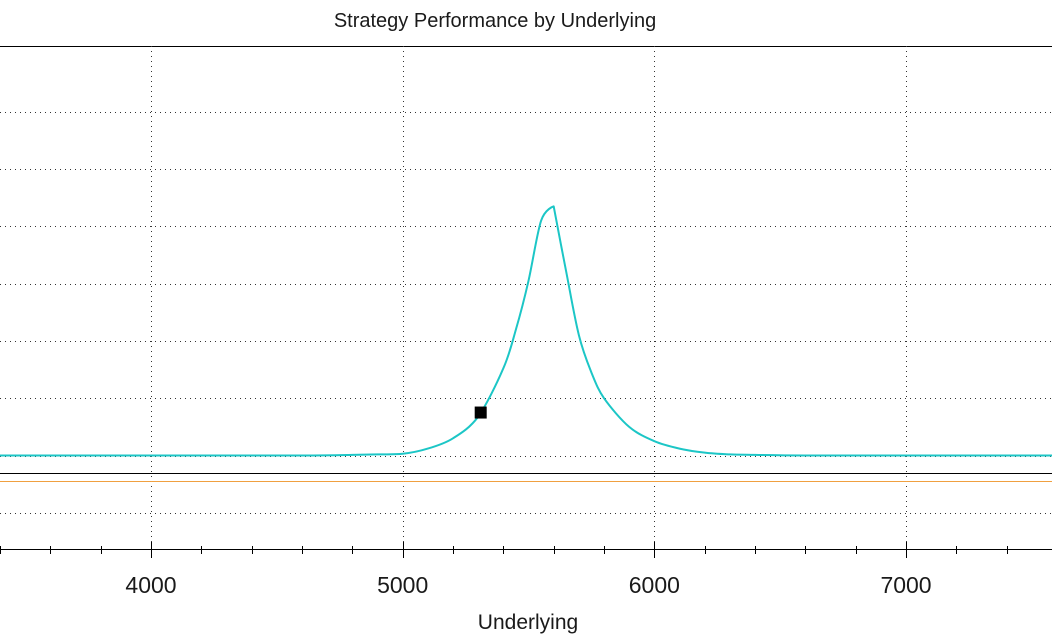 The width and height of the screenshot is (1052, 641). I want to click on reference-lines, so click(526, 477).